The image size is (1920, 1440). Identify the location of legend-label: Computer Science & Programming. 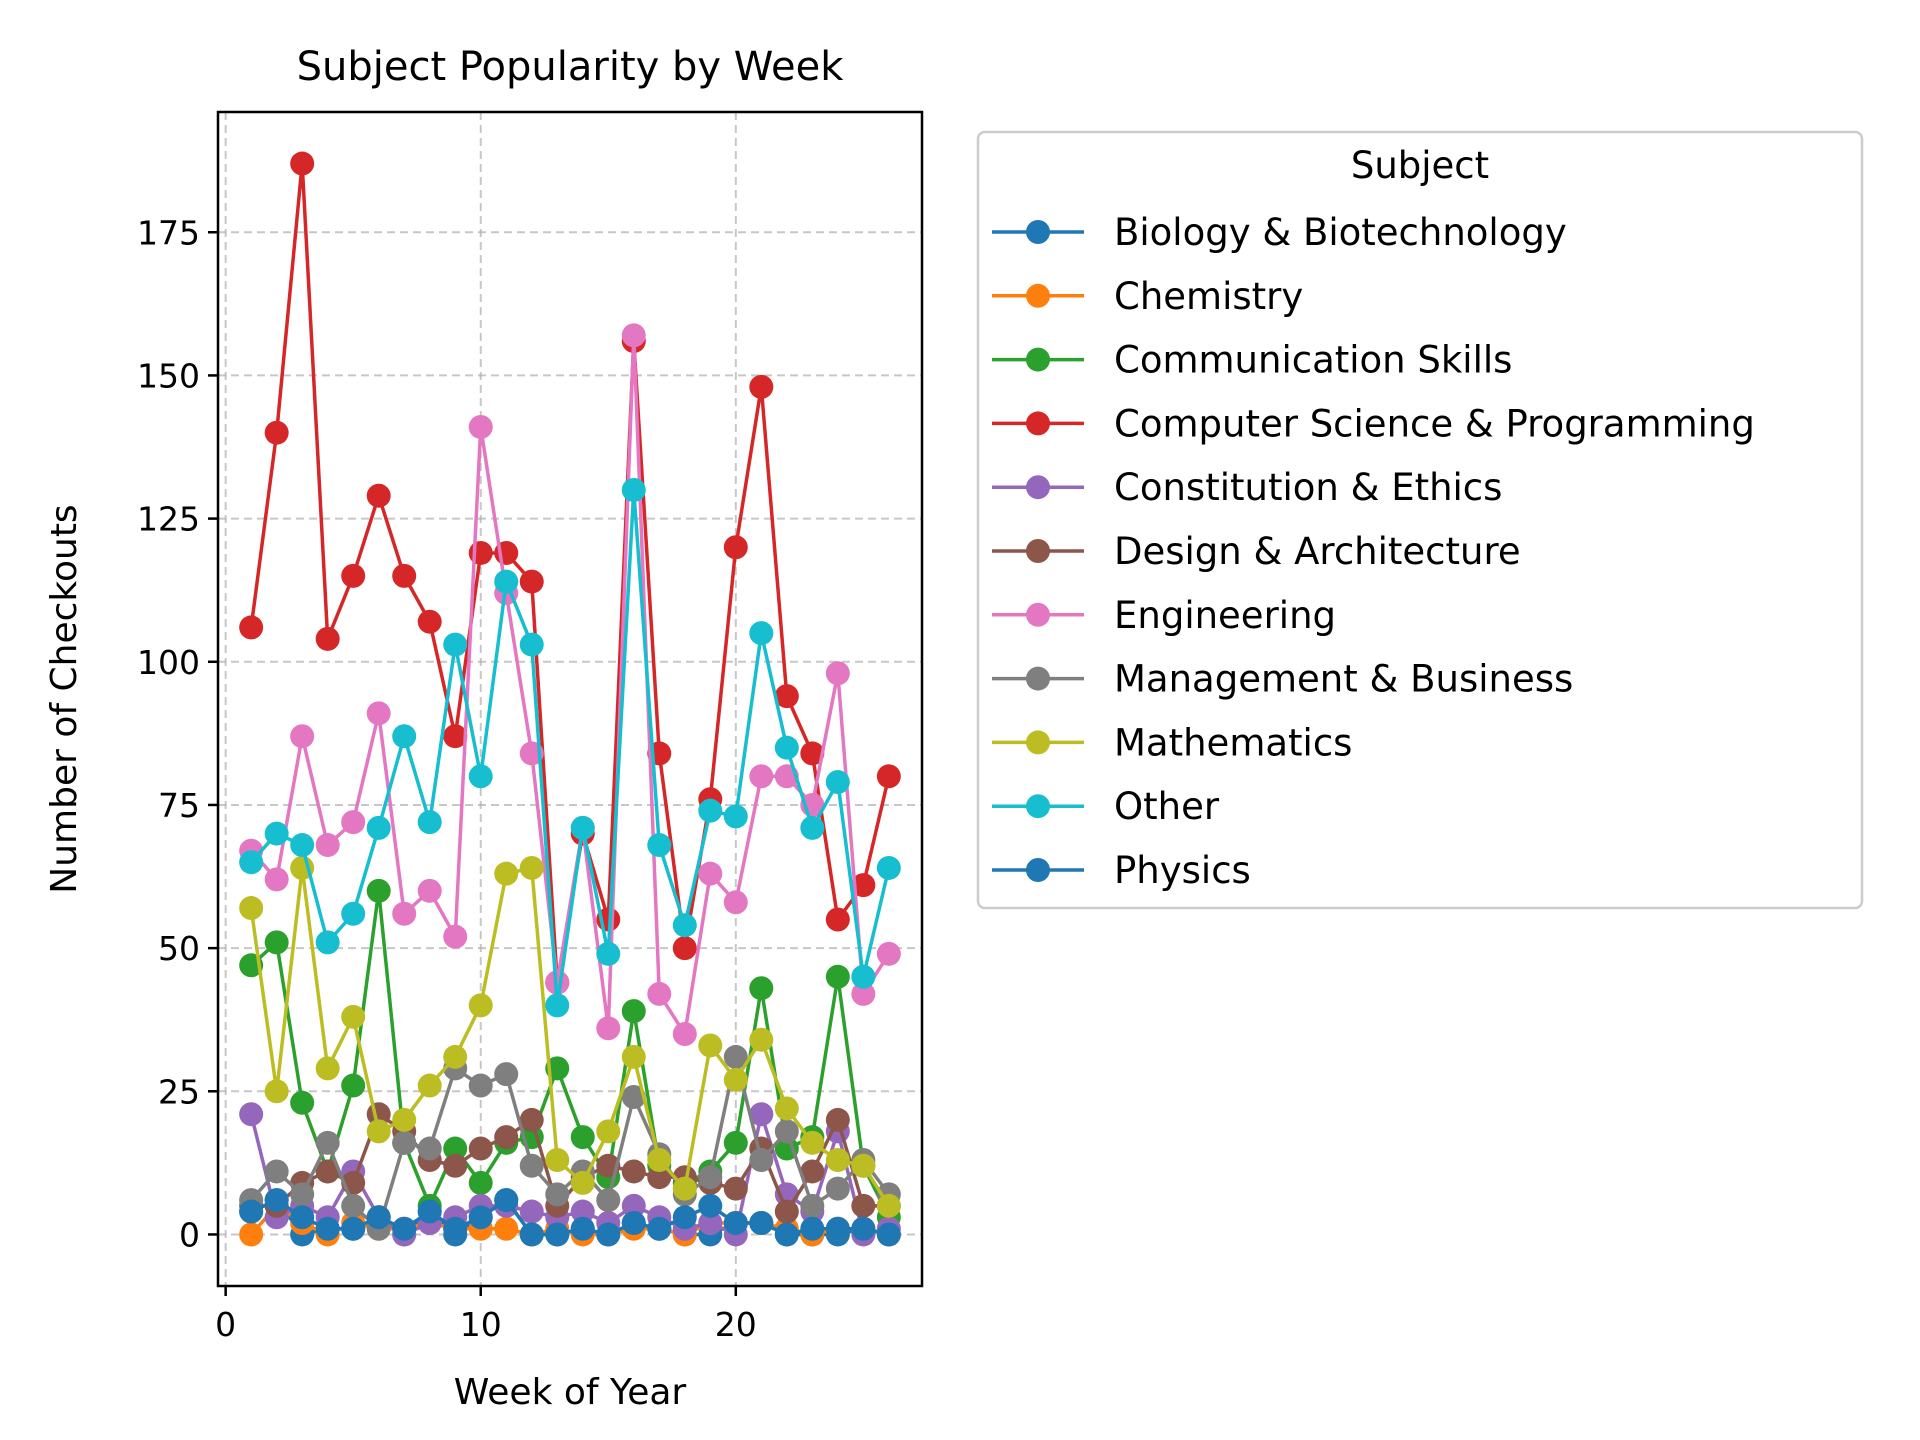
(1434, 423).